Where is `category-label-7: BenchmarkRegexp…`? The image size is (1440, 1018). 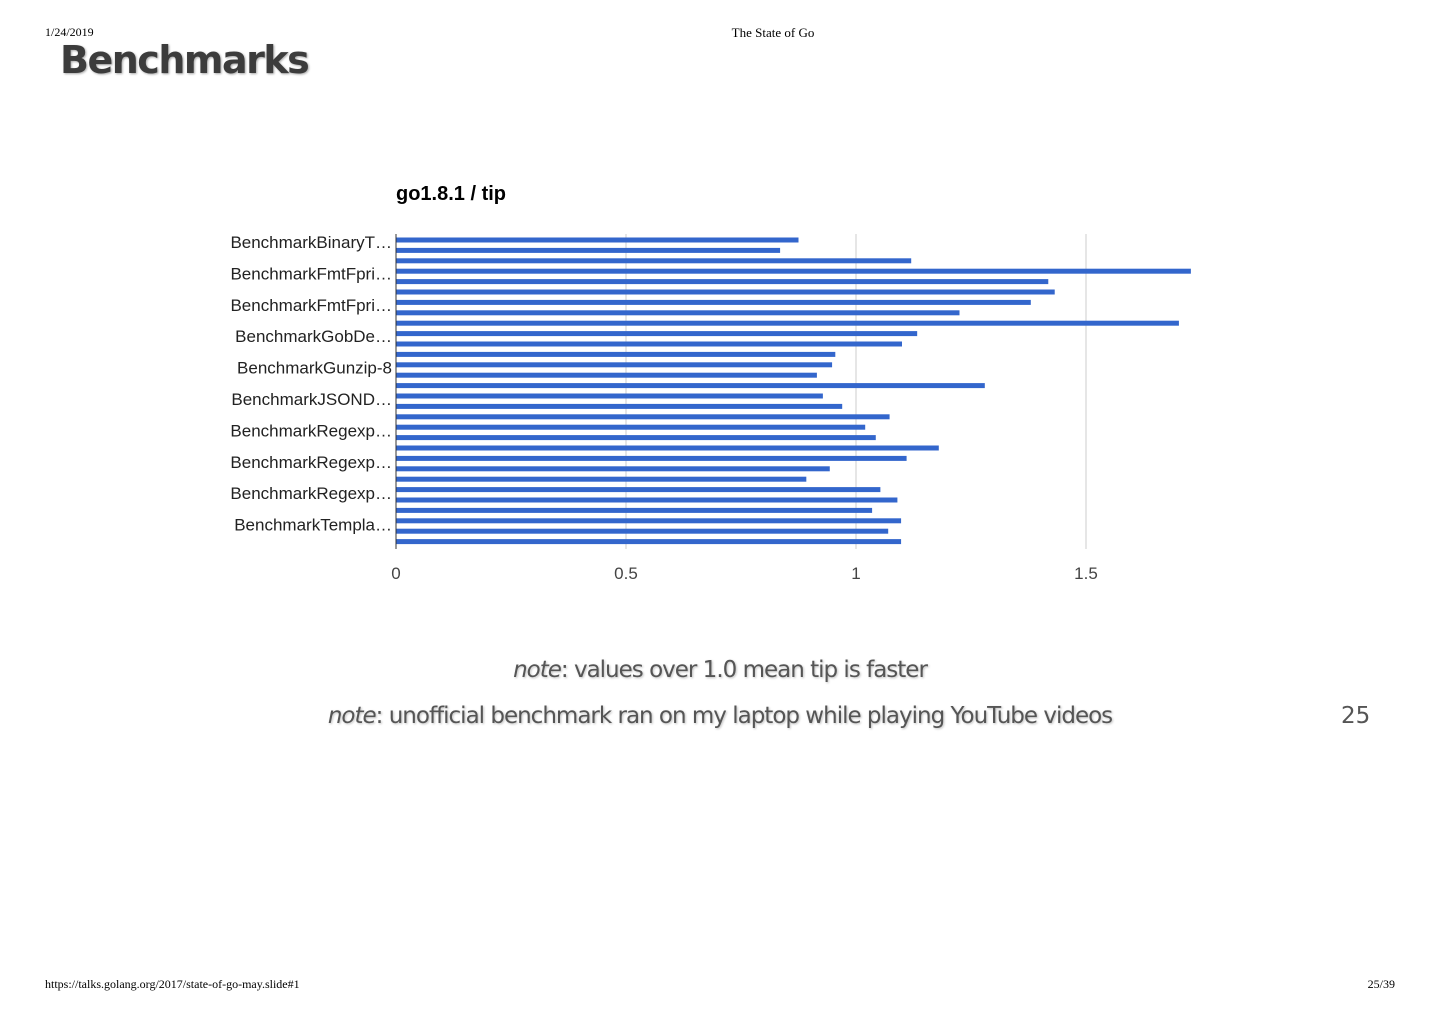
category-label-7: BenchmarkRegexp… is located at coordinates (311, 462).